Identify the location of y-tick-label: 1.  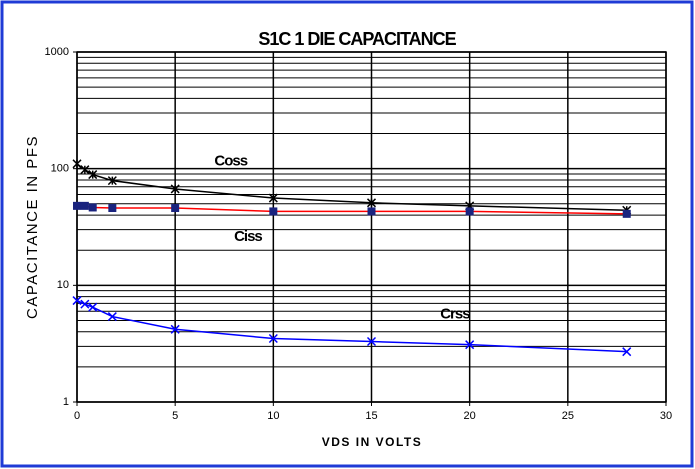
(66, 402).